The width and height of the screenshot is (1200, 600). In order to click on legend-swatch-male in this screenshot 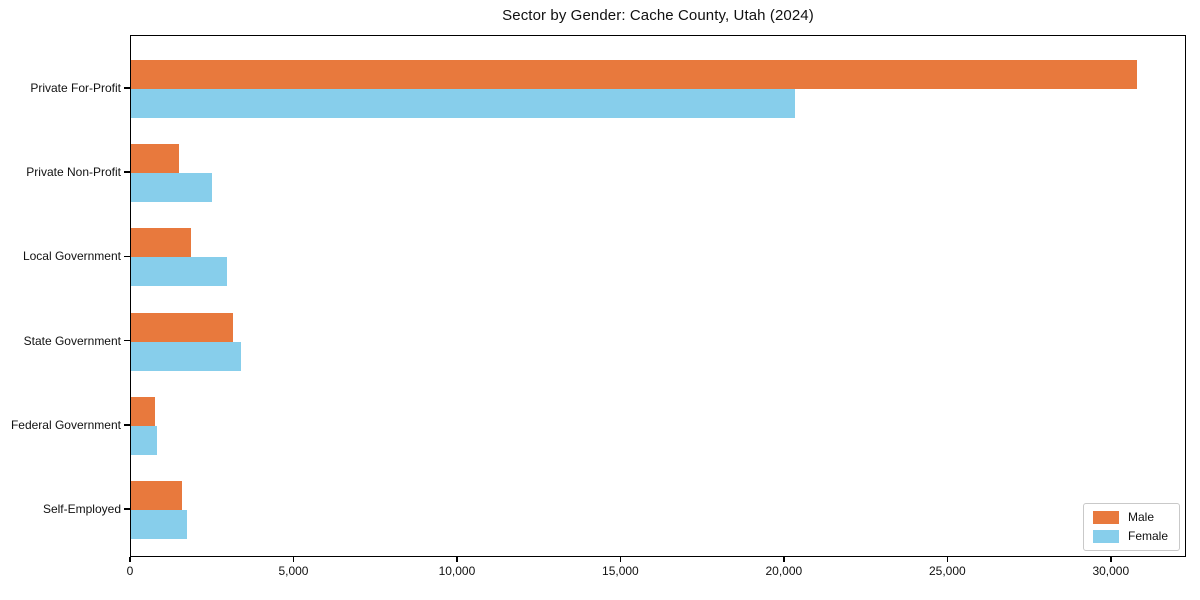, I will do `click(1105, 517)`.